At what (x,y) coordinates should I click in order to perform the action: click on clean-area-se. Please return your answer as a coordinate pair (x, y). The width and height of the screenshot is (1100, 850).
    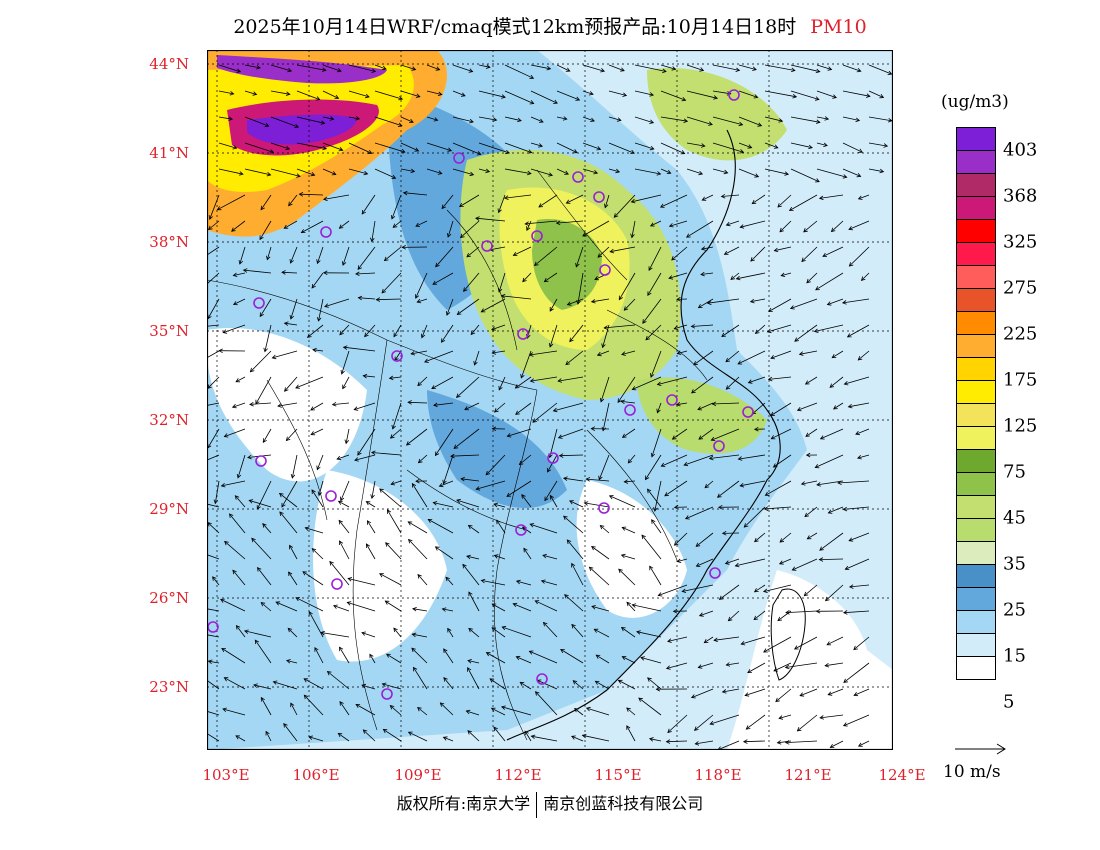
    Looking at the image, I should click on (631, 549).